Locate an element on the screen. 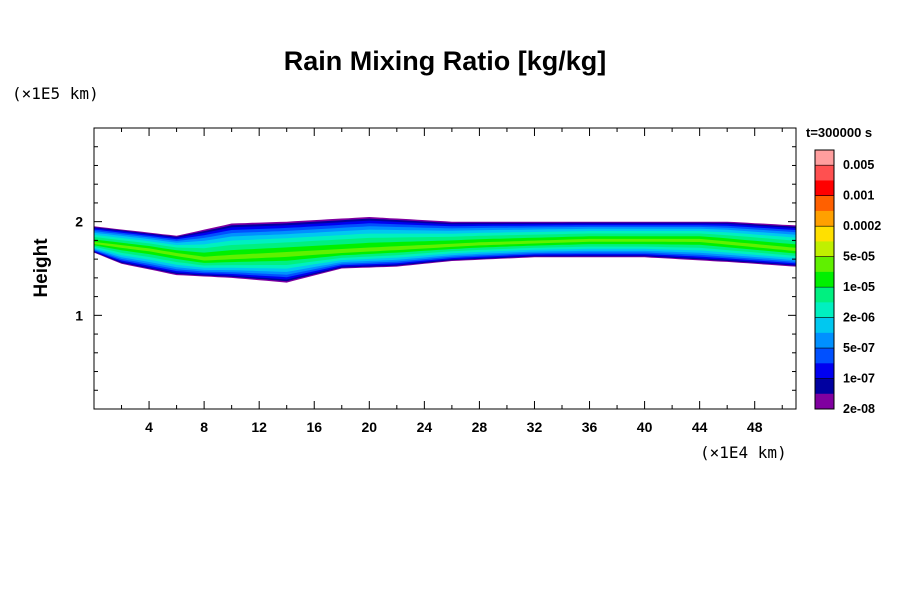  colorbar-label: 0.005 is located at coordinates (858, 165).